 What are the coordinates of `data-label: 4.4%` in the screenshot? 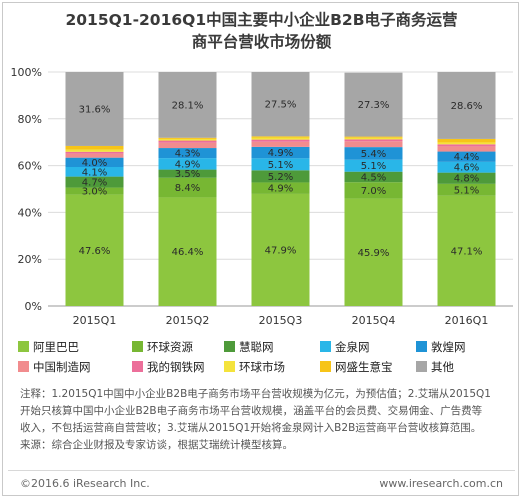 It's located at (466, 157).